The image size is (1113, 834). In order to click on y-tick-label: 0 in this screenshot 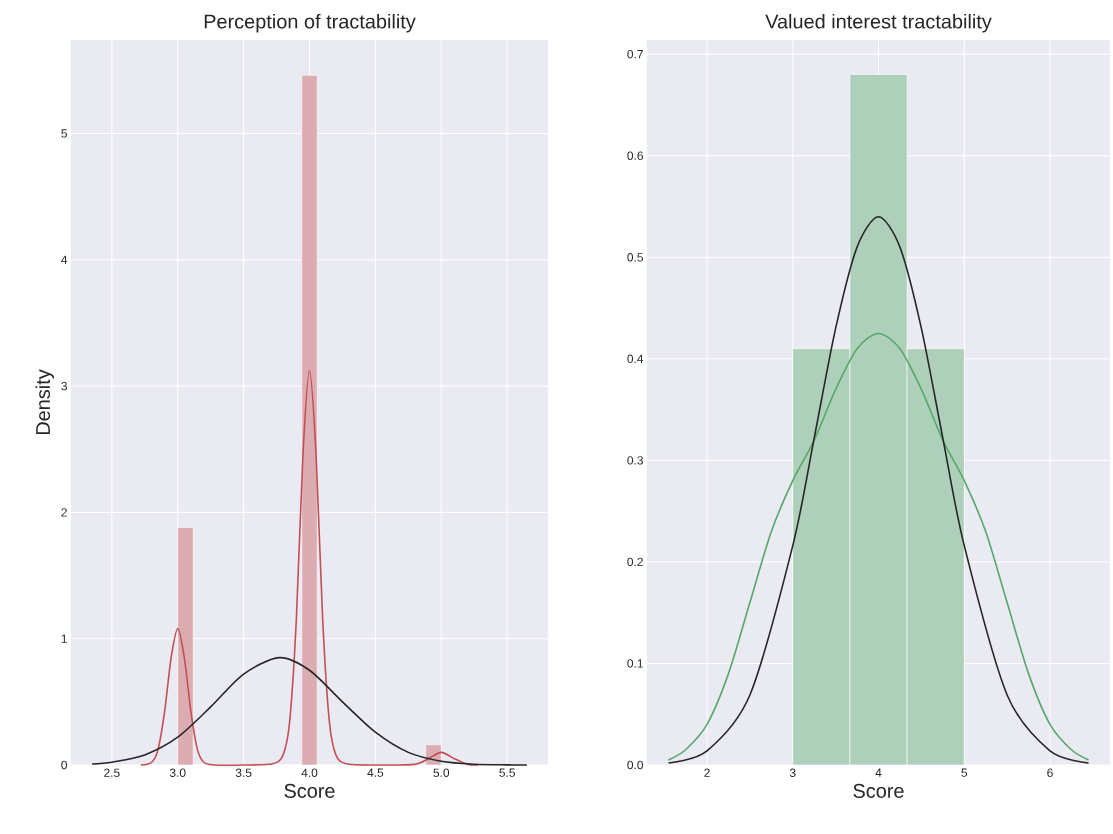, I will do `click(64, 765)`.